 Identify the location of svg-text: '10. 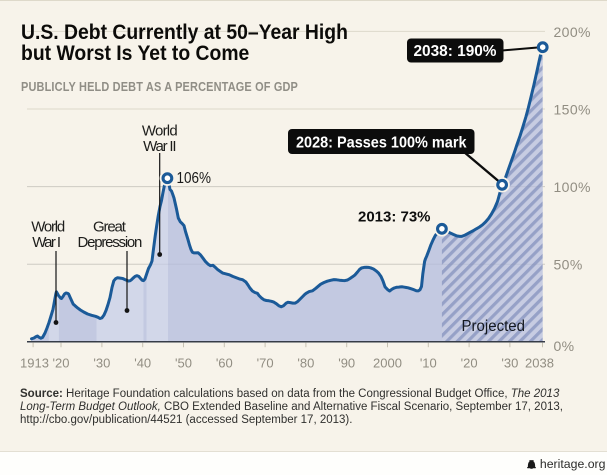
(428, 363).